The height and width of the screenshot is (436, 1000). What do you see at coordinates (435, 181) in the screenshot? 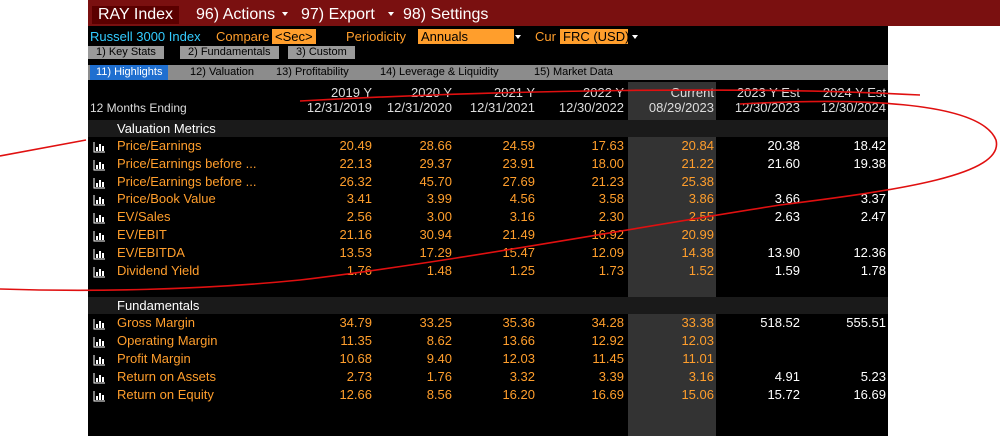
I see `cell-value: 45.70` at bounding box center [435, 181].